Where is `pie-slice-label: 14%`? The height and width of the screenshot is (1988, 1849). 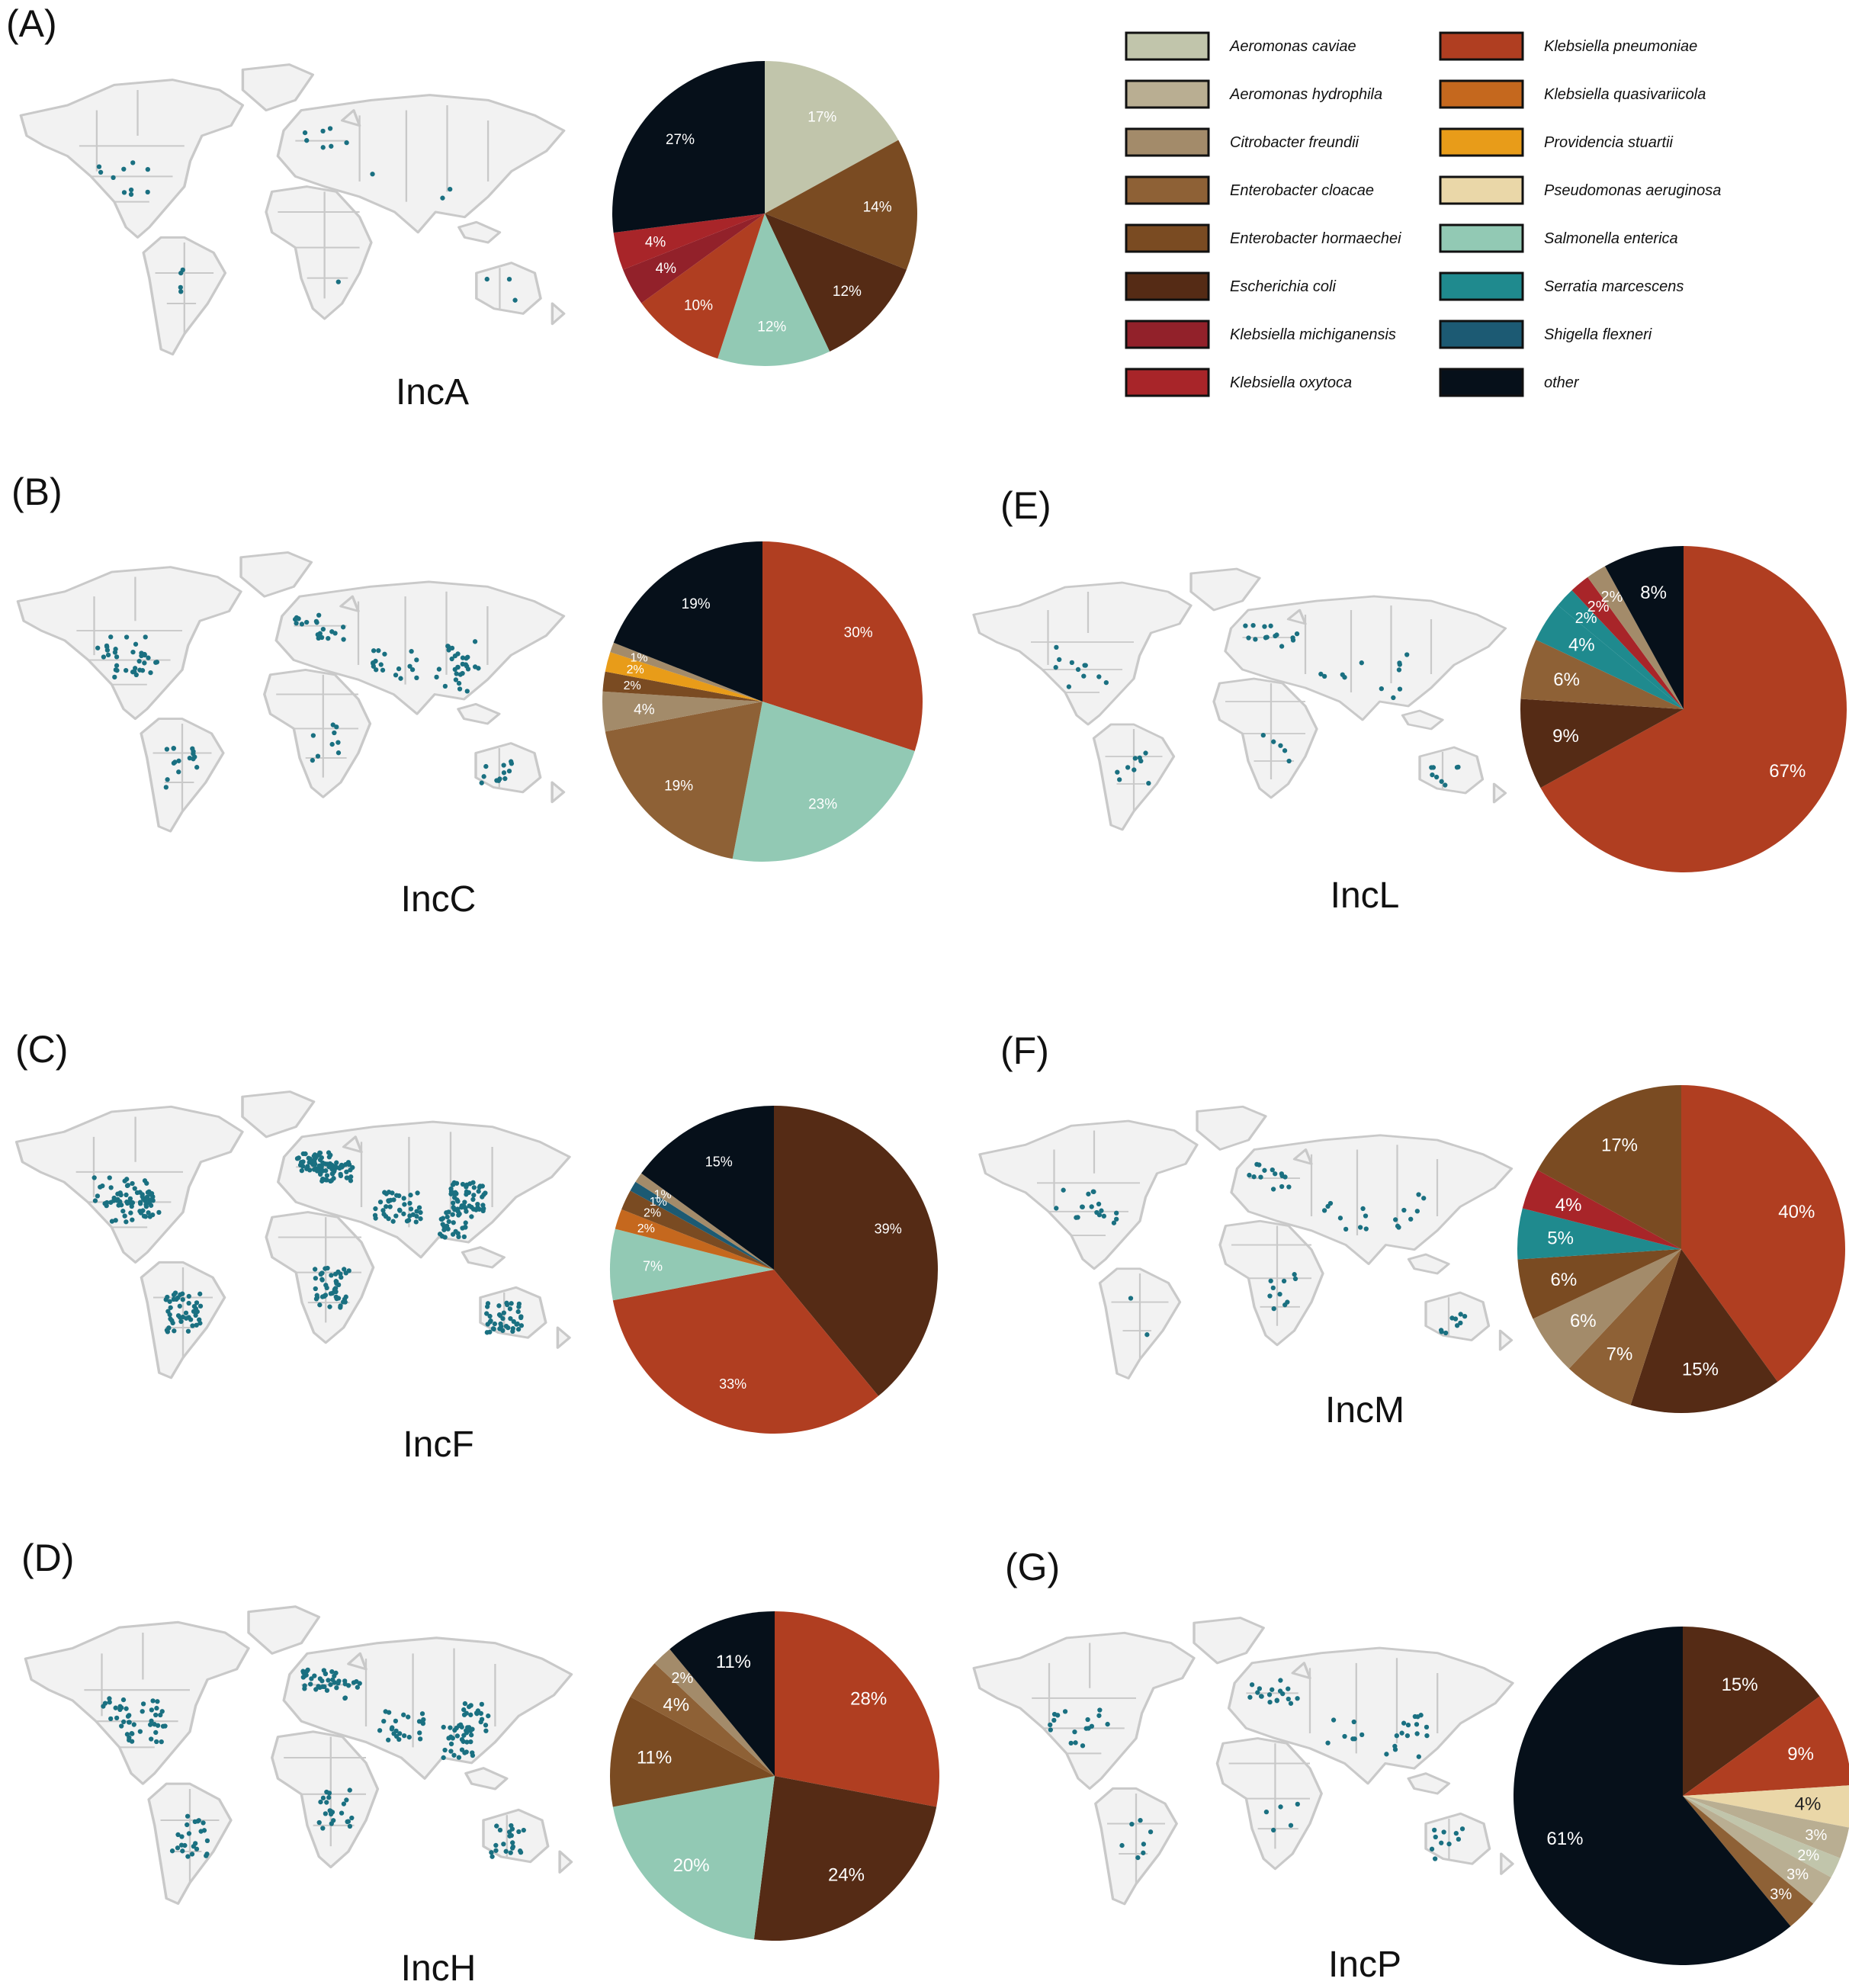
pie-slice-label: 14% is located at coordinates (877, 207).